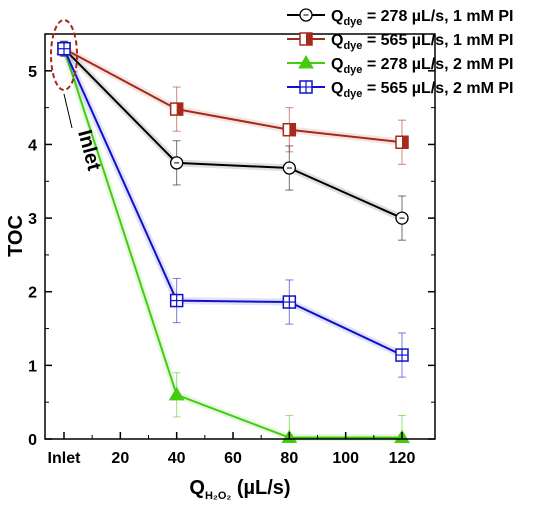  What do you see at coordinates (233, 458) in the screenshot?
I see `x-tick-label: 60` at bounding box center [233, 458].